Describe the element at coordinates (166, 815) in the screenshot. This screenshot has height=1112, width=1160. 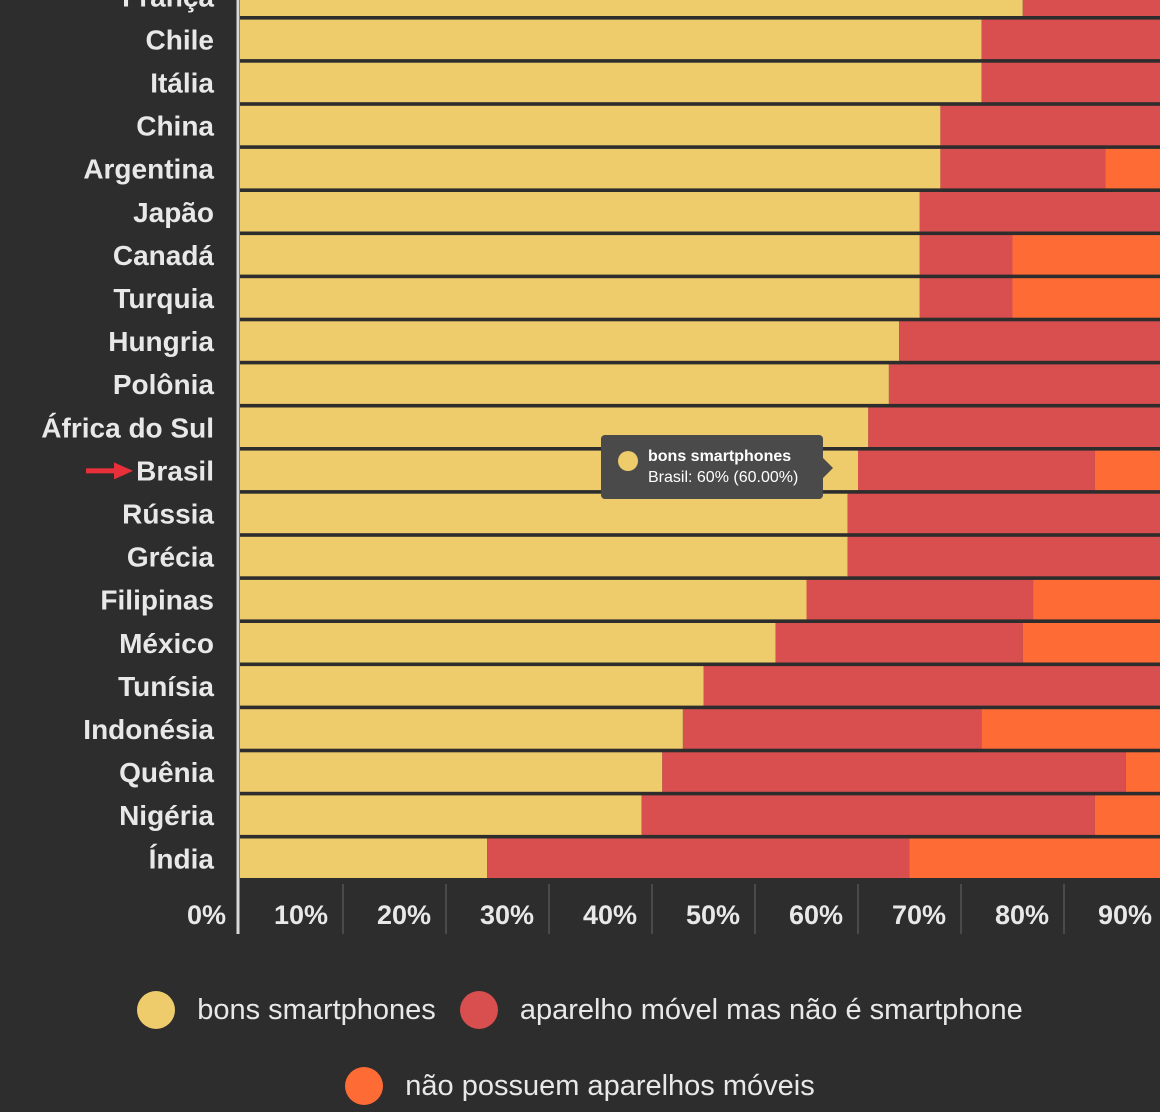
I see `category-label-nigeria: Nigéria` at that location.